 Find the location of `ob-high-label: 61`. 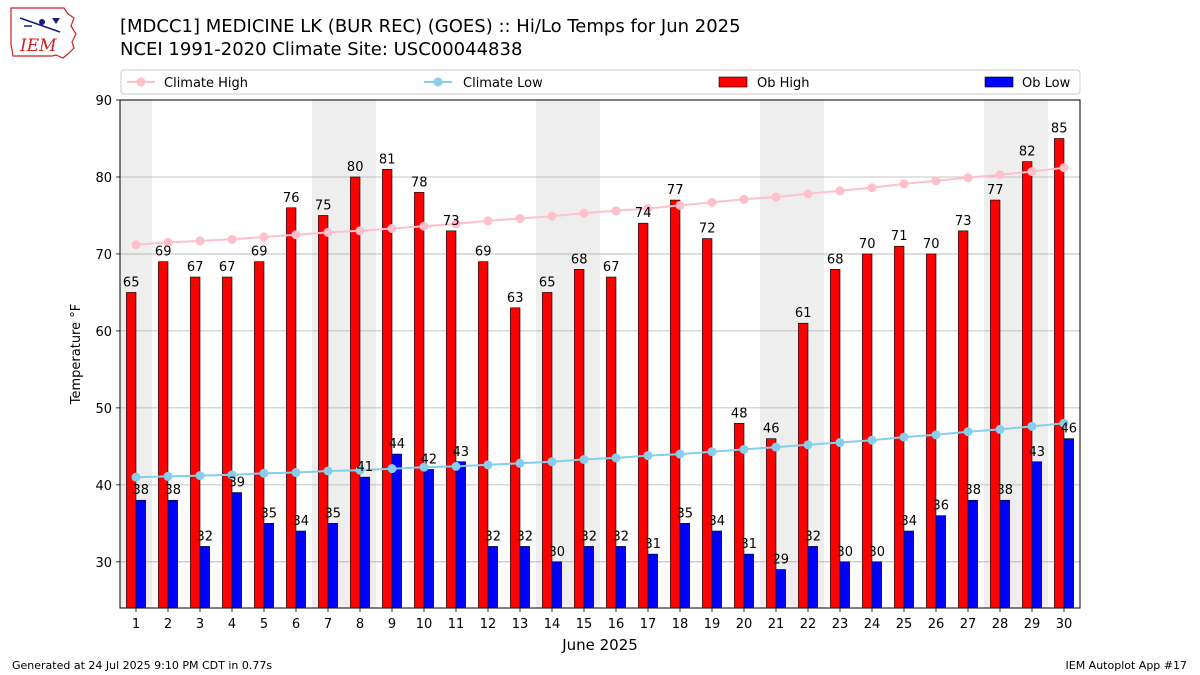

ob-high-label: 61 is located at coordinates (803, 313).